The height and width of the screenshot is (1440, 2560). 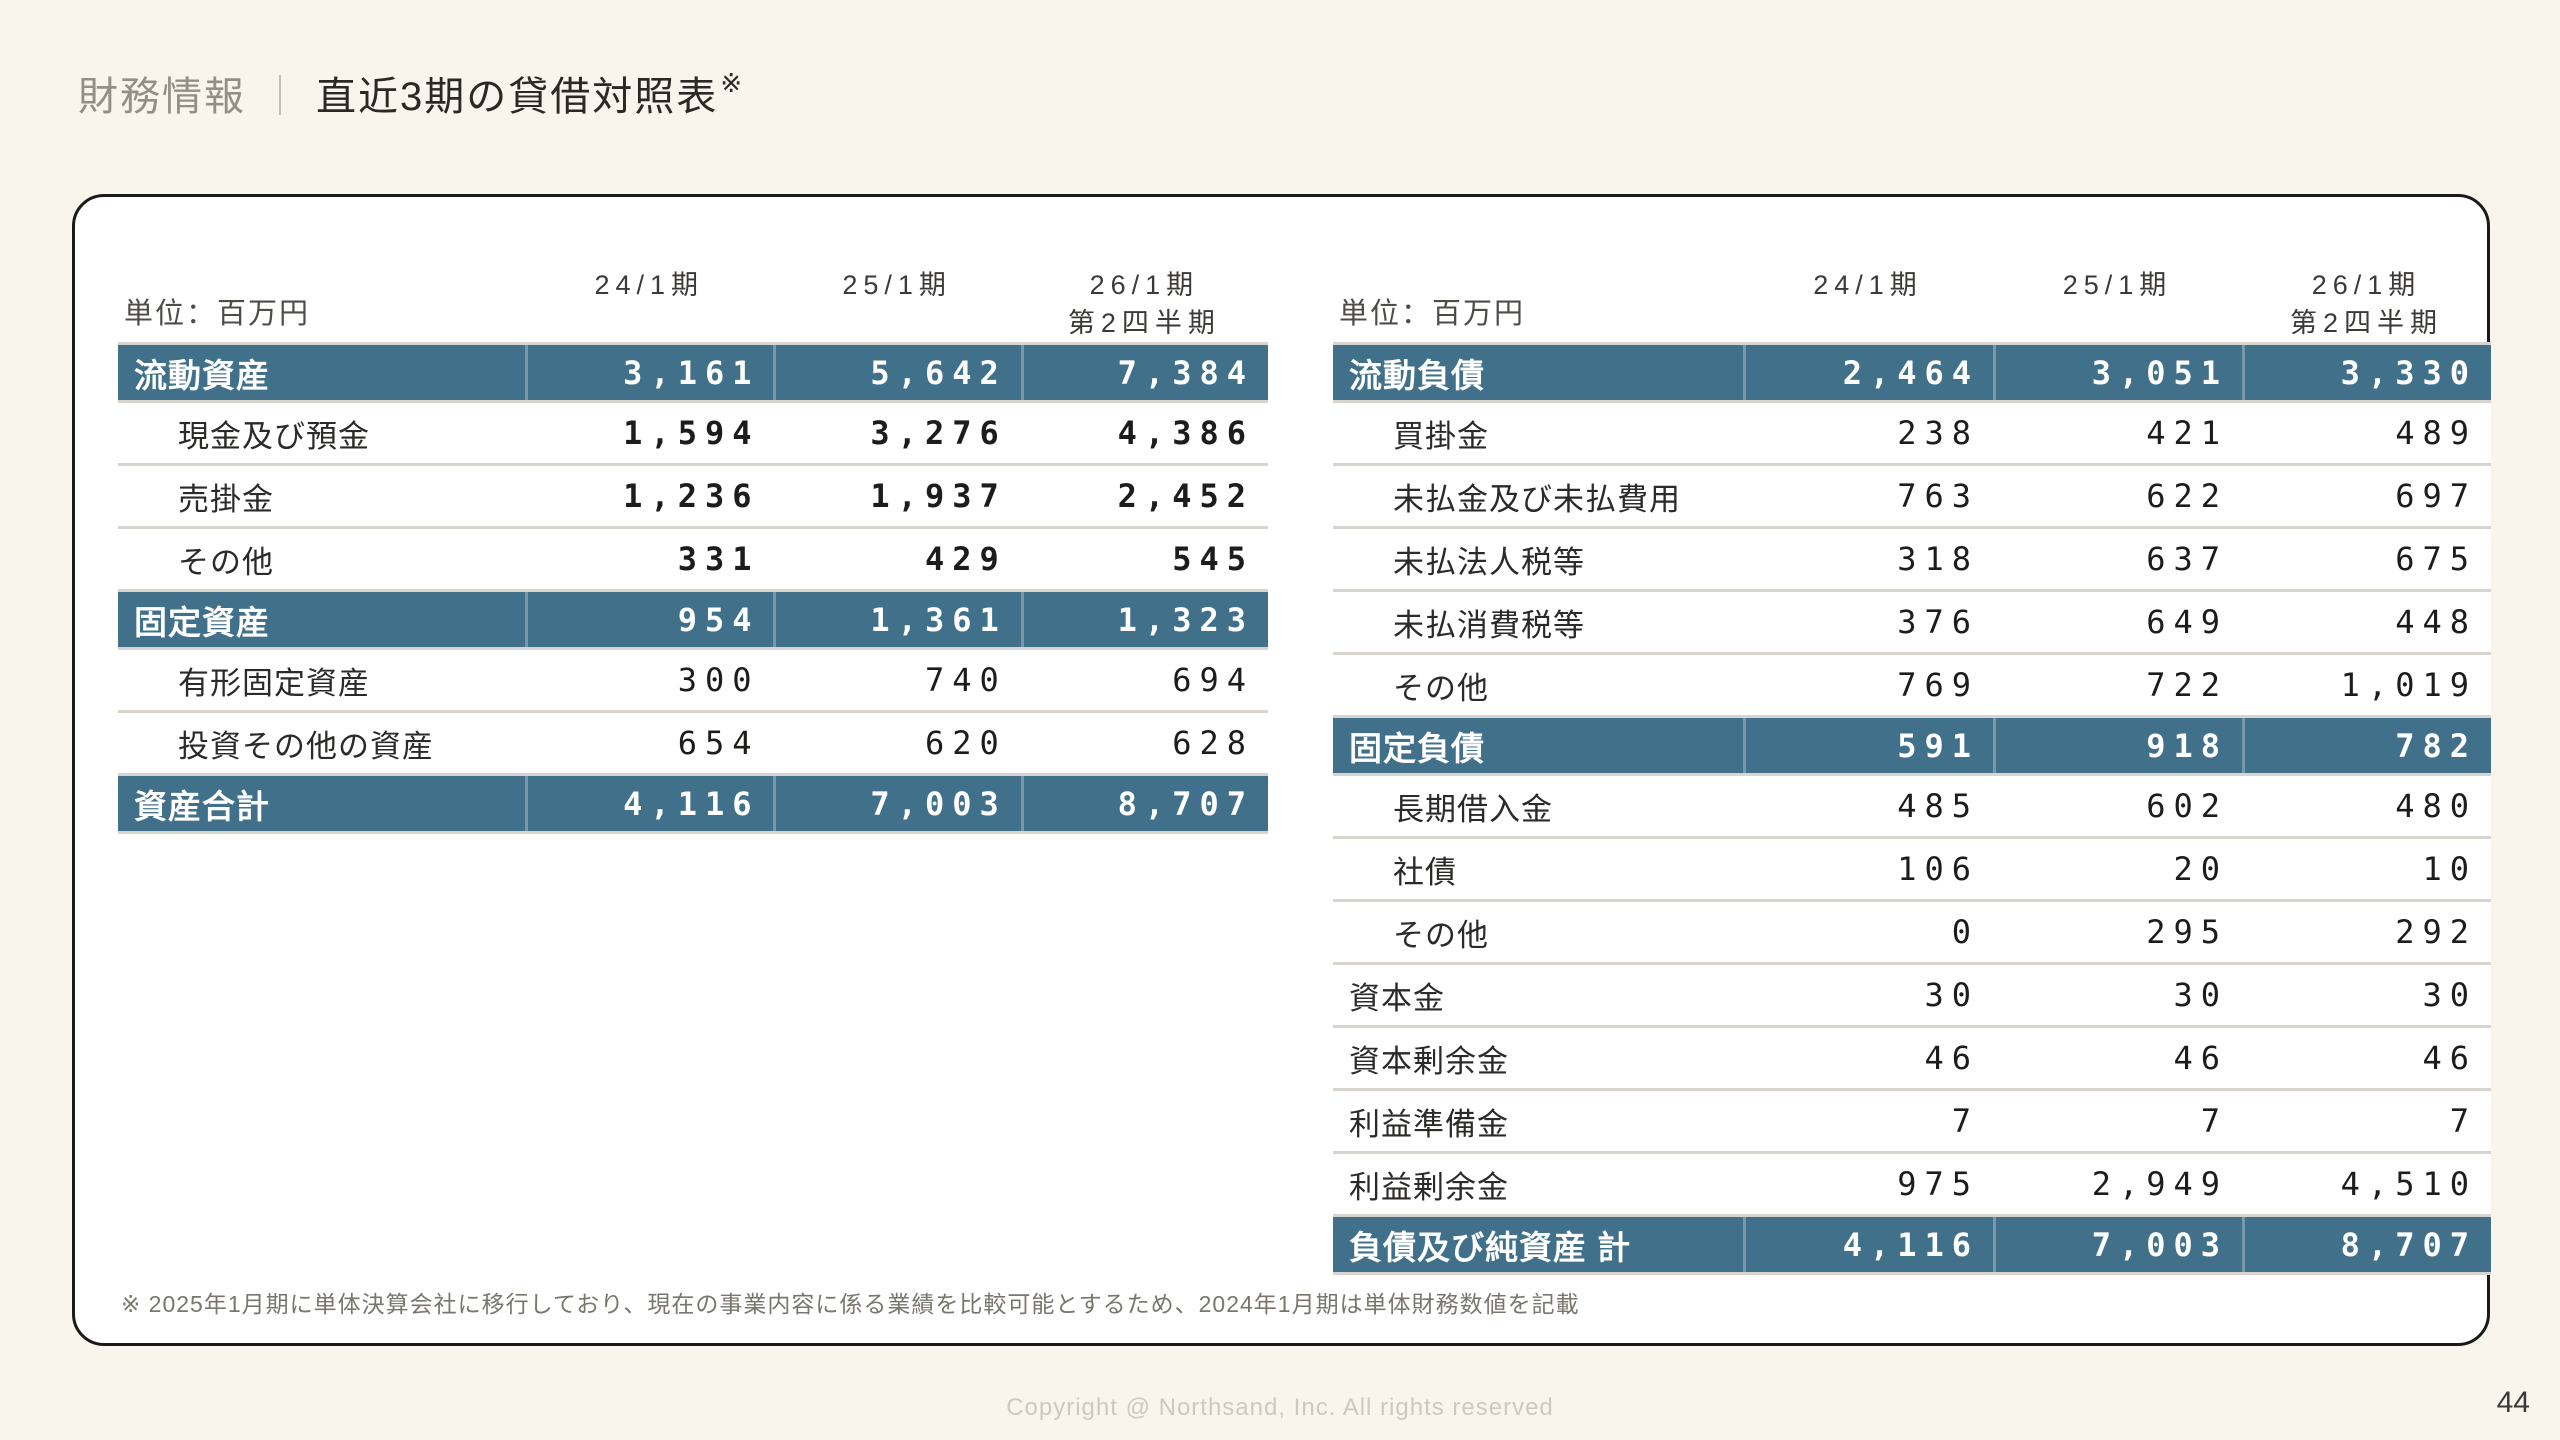 I want to click on row-label: 買掛金, so click(x=1441, y=436).